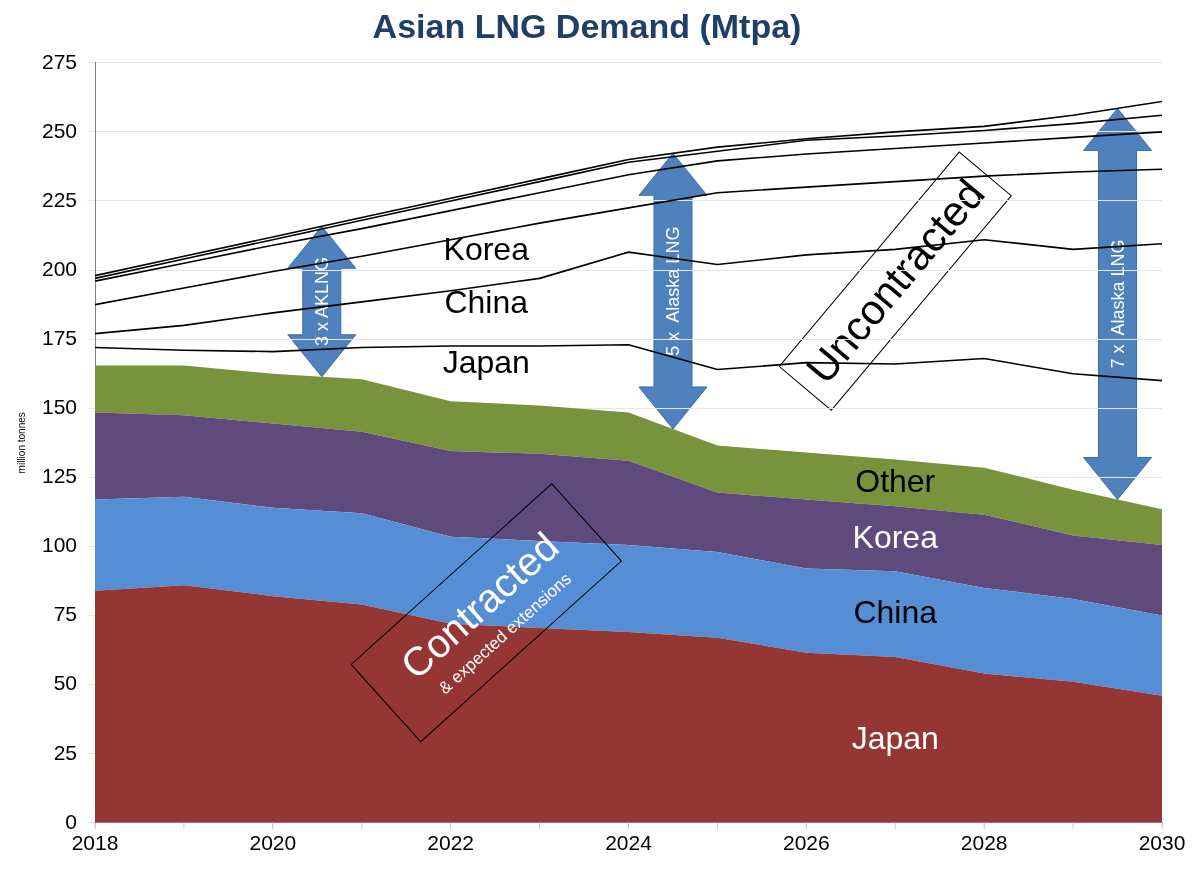 The height and width of the screenshot is (870, 1200). Describe the element at coordinates (59, 199) in the screenshot. I see `y-tick-label: 225` at that location.